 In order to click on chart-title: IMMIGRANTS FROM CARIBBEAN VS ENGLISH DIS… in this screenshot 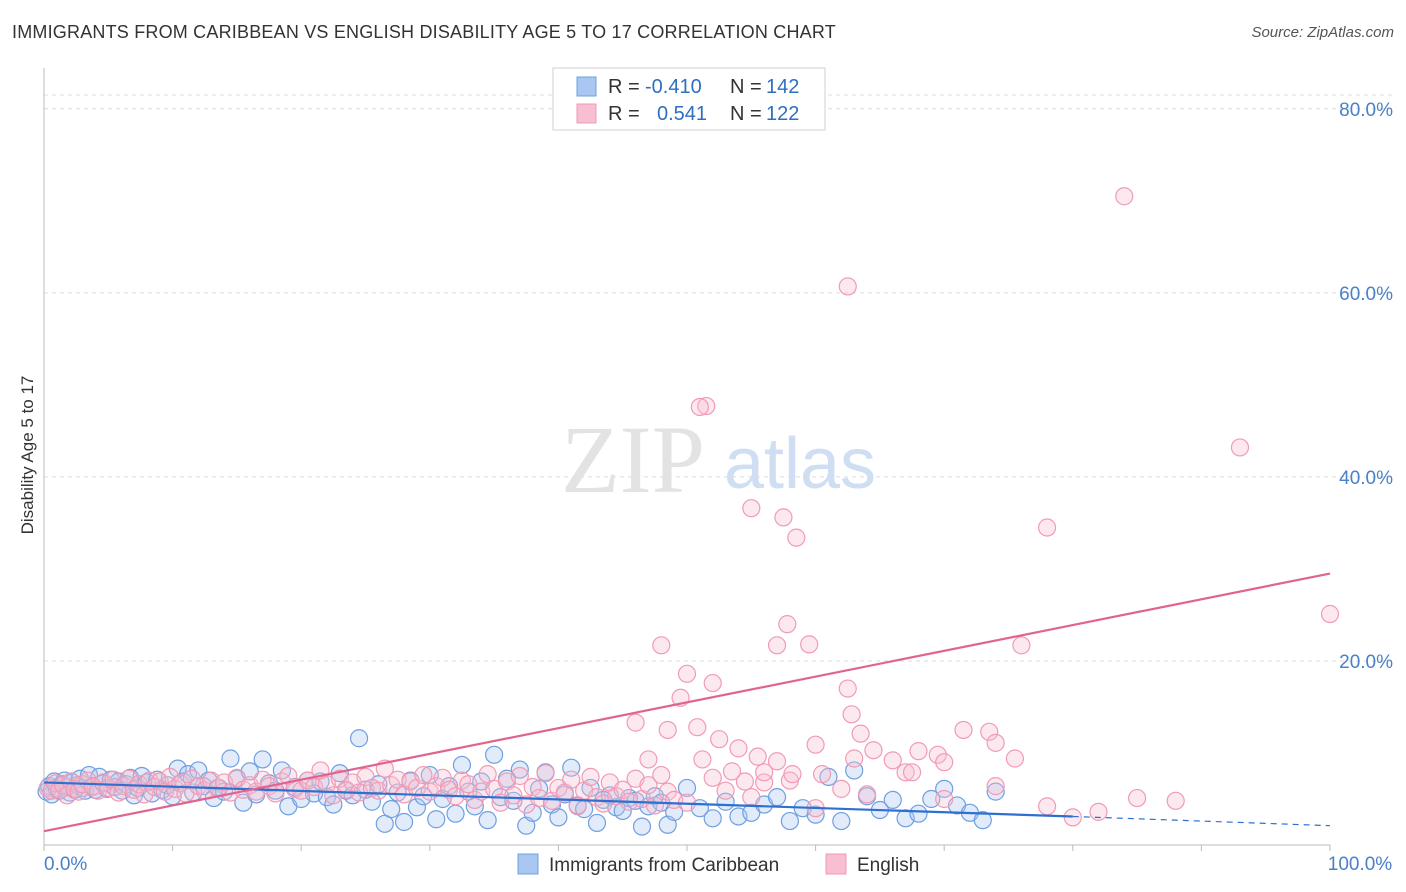, I will do `click(424, 32)`.